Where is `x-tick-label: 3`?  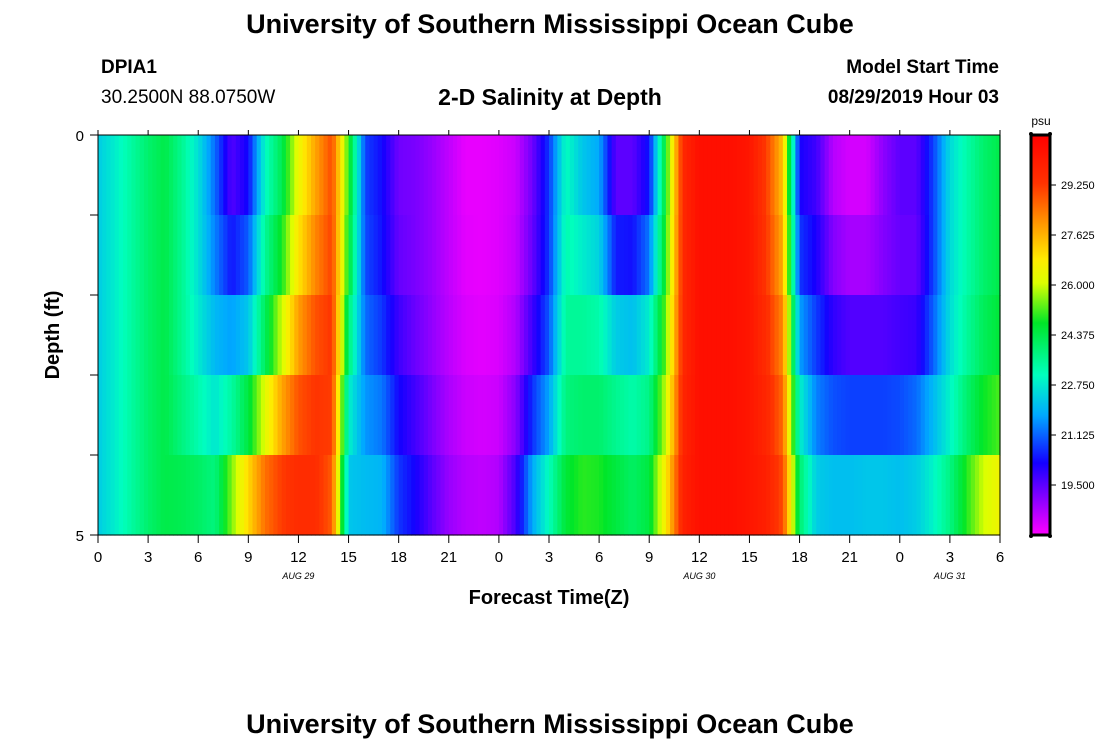
x-tick-label: 3 is located at coordinates (148, 557).